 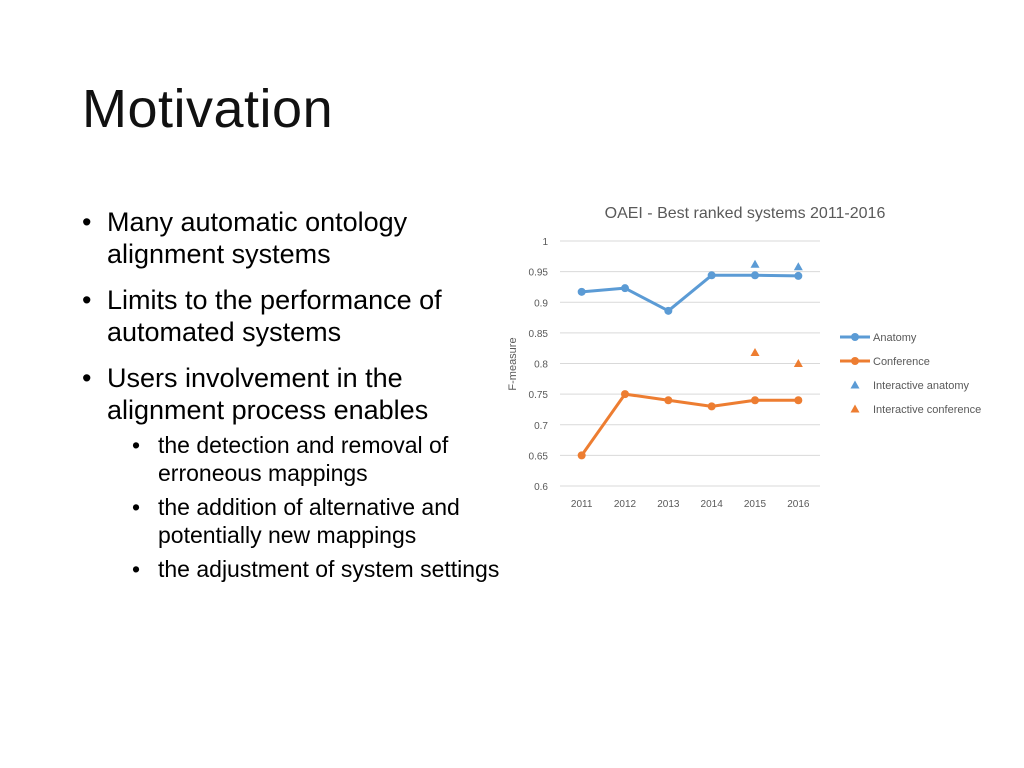 I want to click on y-tick-labels: 0.6 0.65 0.7 0.75 0.8 0.85 0.9 0.95 1, so click(x=539, y=365).